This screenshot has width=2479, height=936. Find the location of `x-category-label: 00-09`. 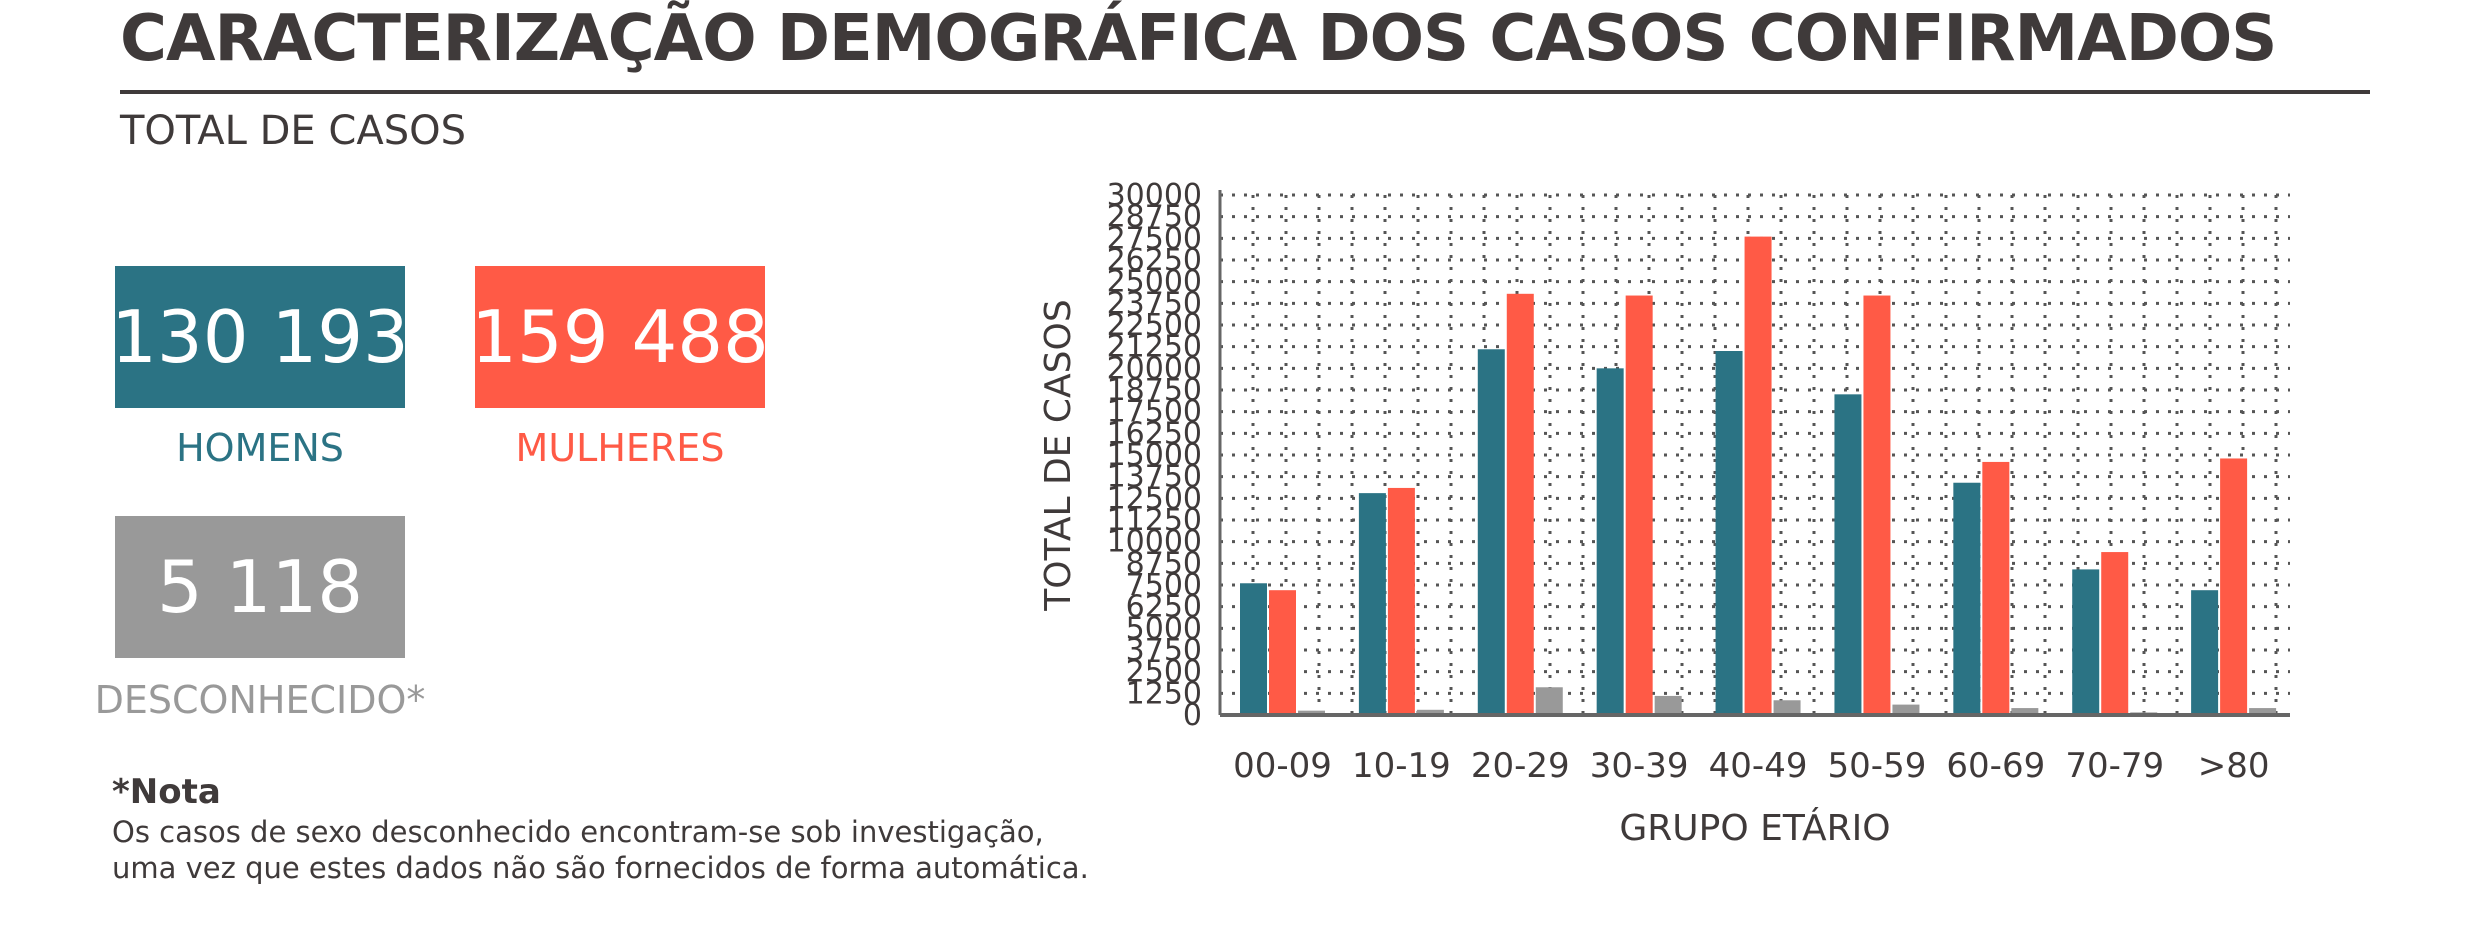

x-category-label: 00-09 is located at coordinates (1282, 766).